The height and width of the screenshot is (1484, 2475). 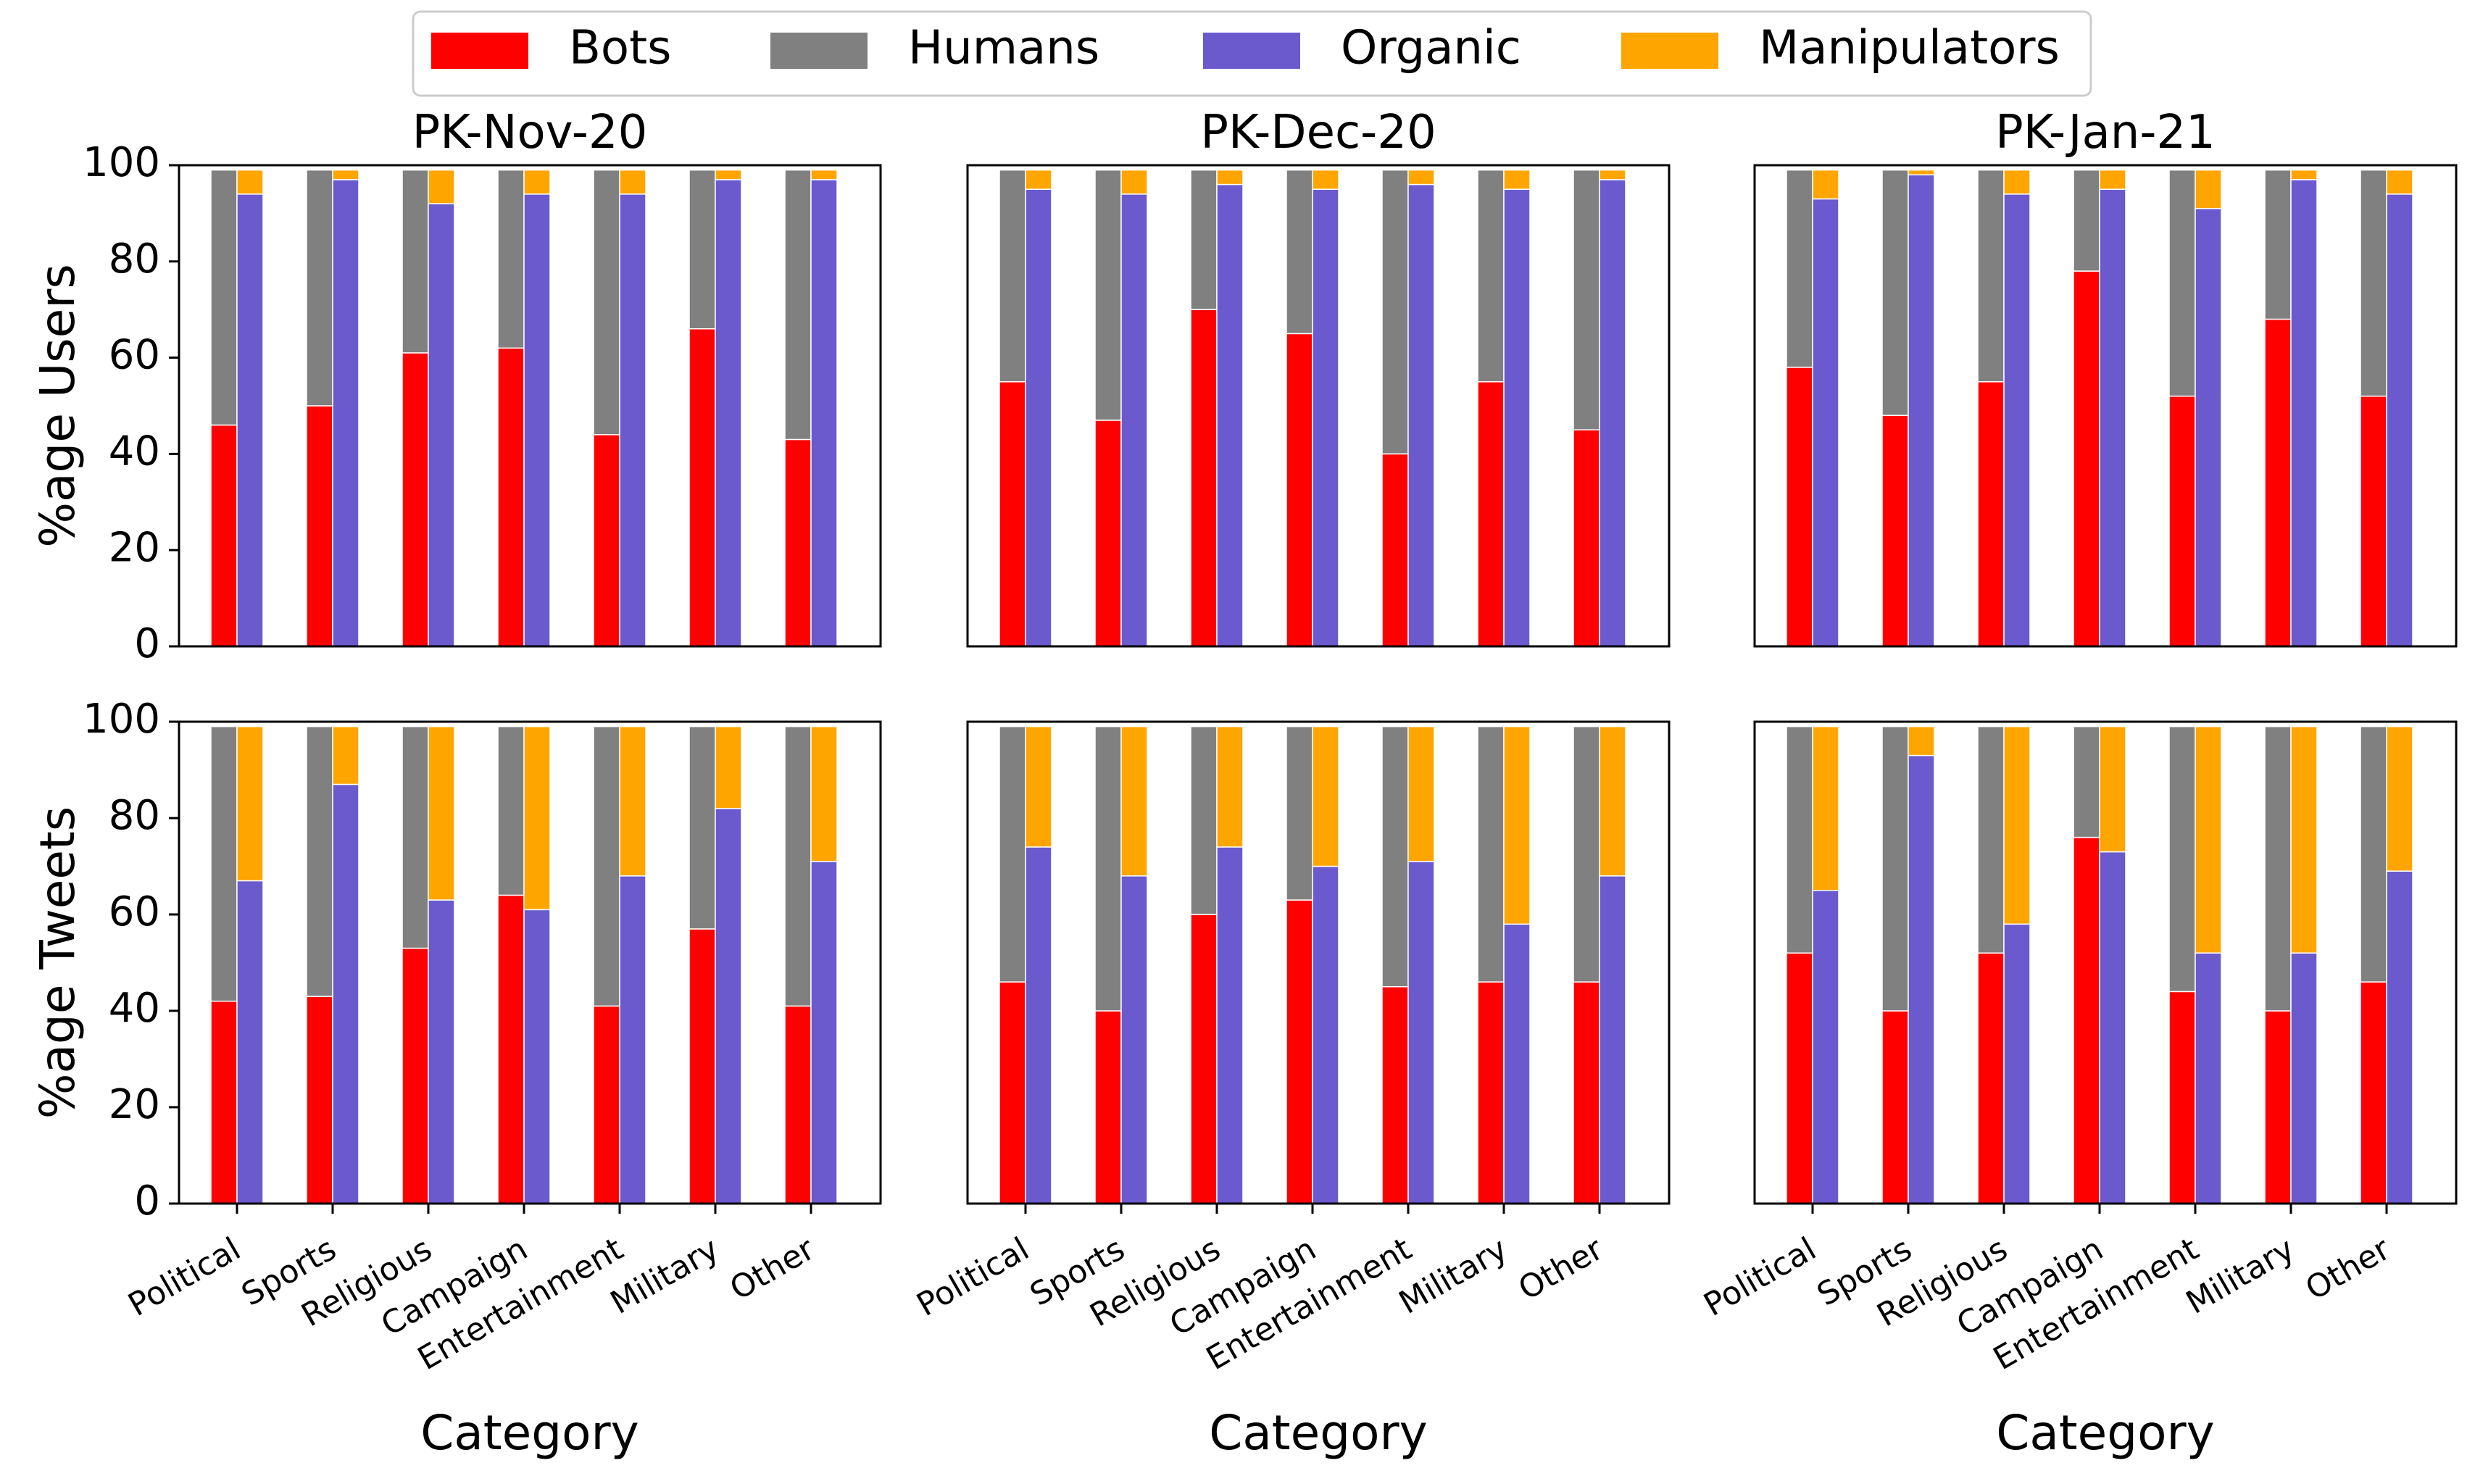 What do you see at coordinates (702, 249) in the screenshot?
I see `panel-1-bar-humans-military` at bounding box center [702, 249].